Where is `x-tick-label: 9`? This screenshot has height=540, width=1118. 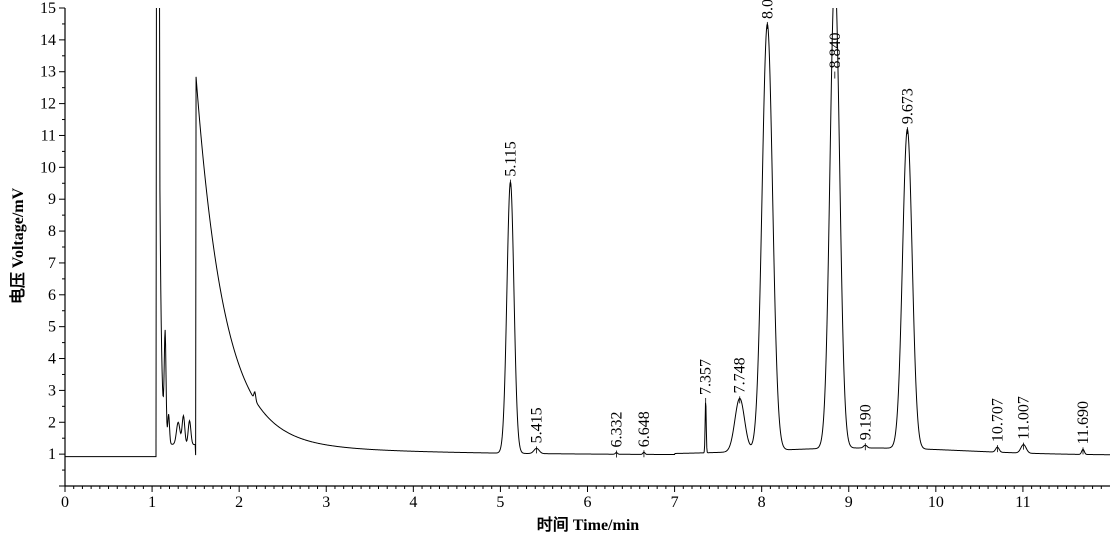
x-tick-label: 9 is located at coordinates (849, 502).